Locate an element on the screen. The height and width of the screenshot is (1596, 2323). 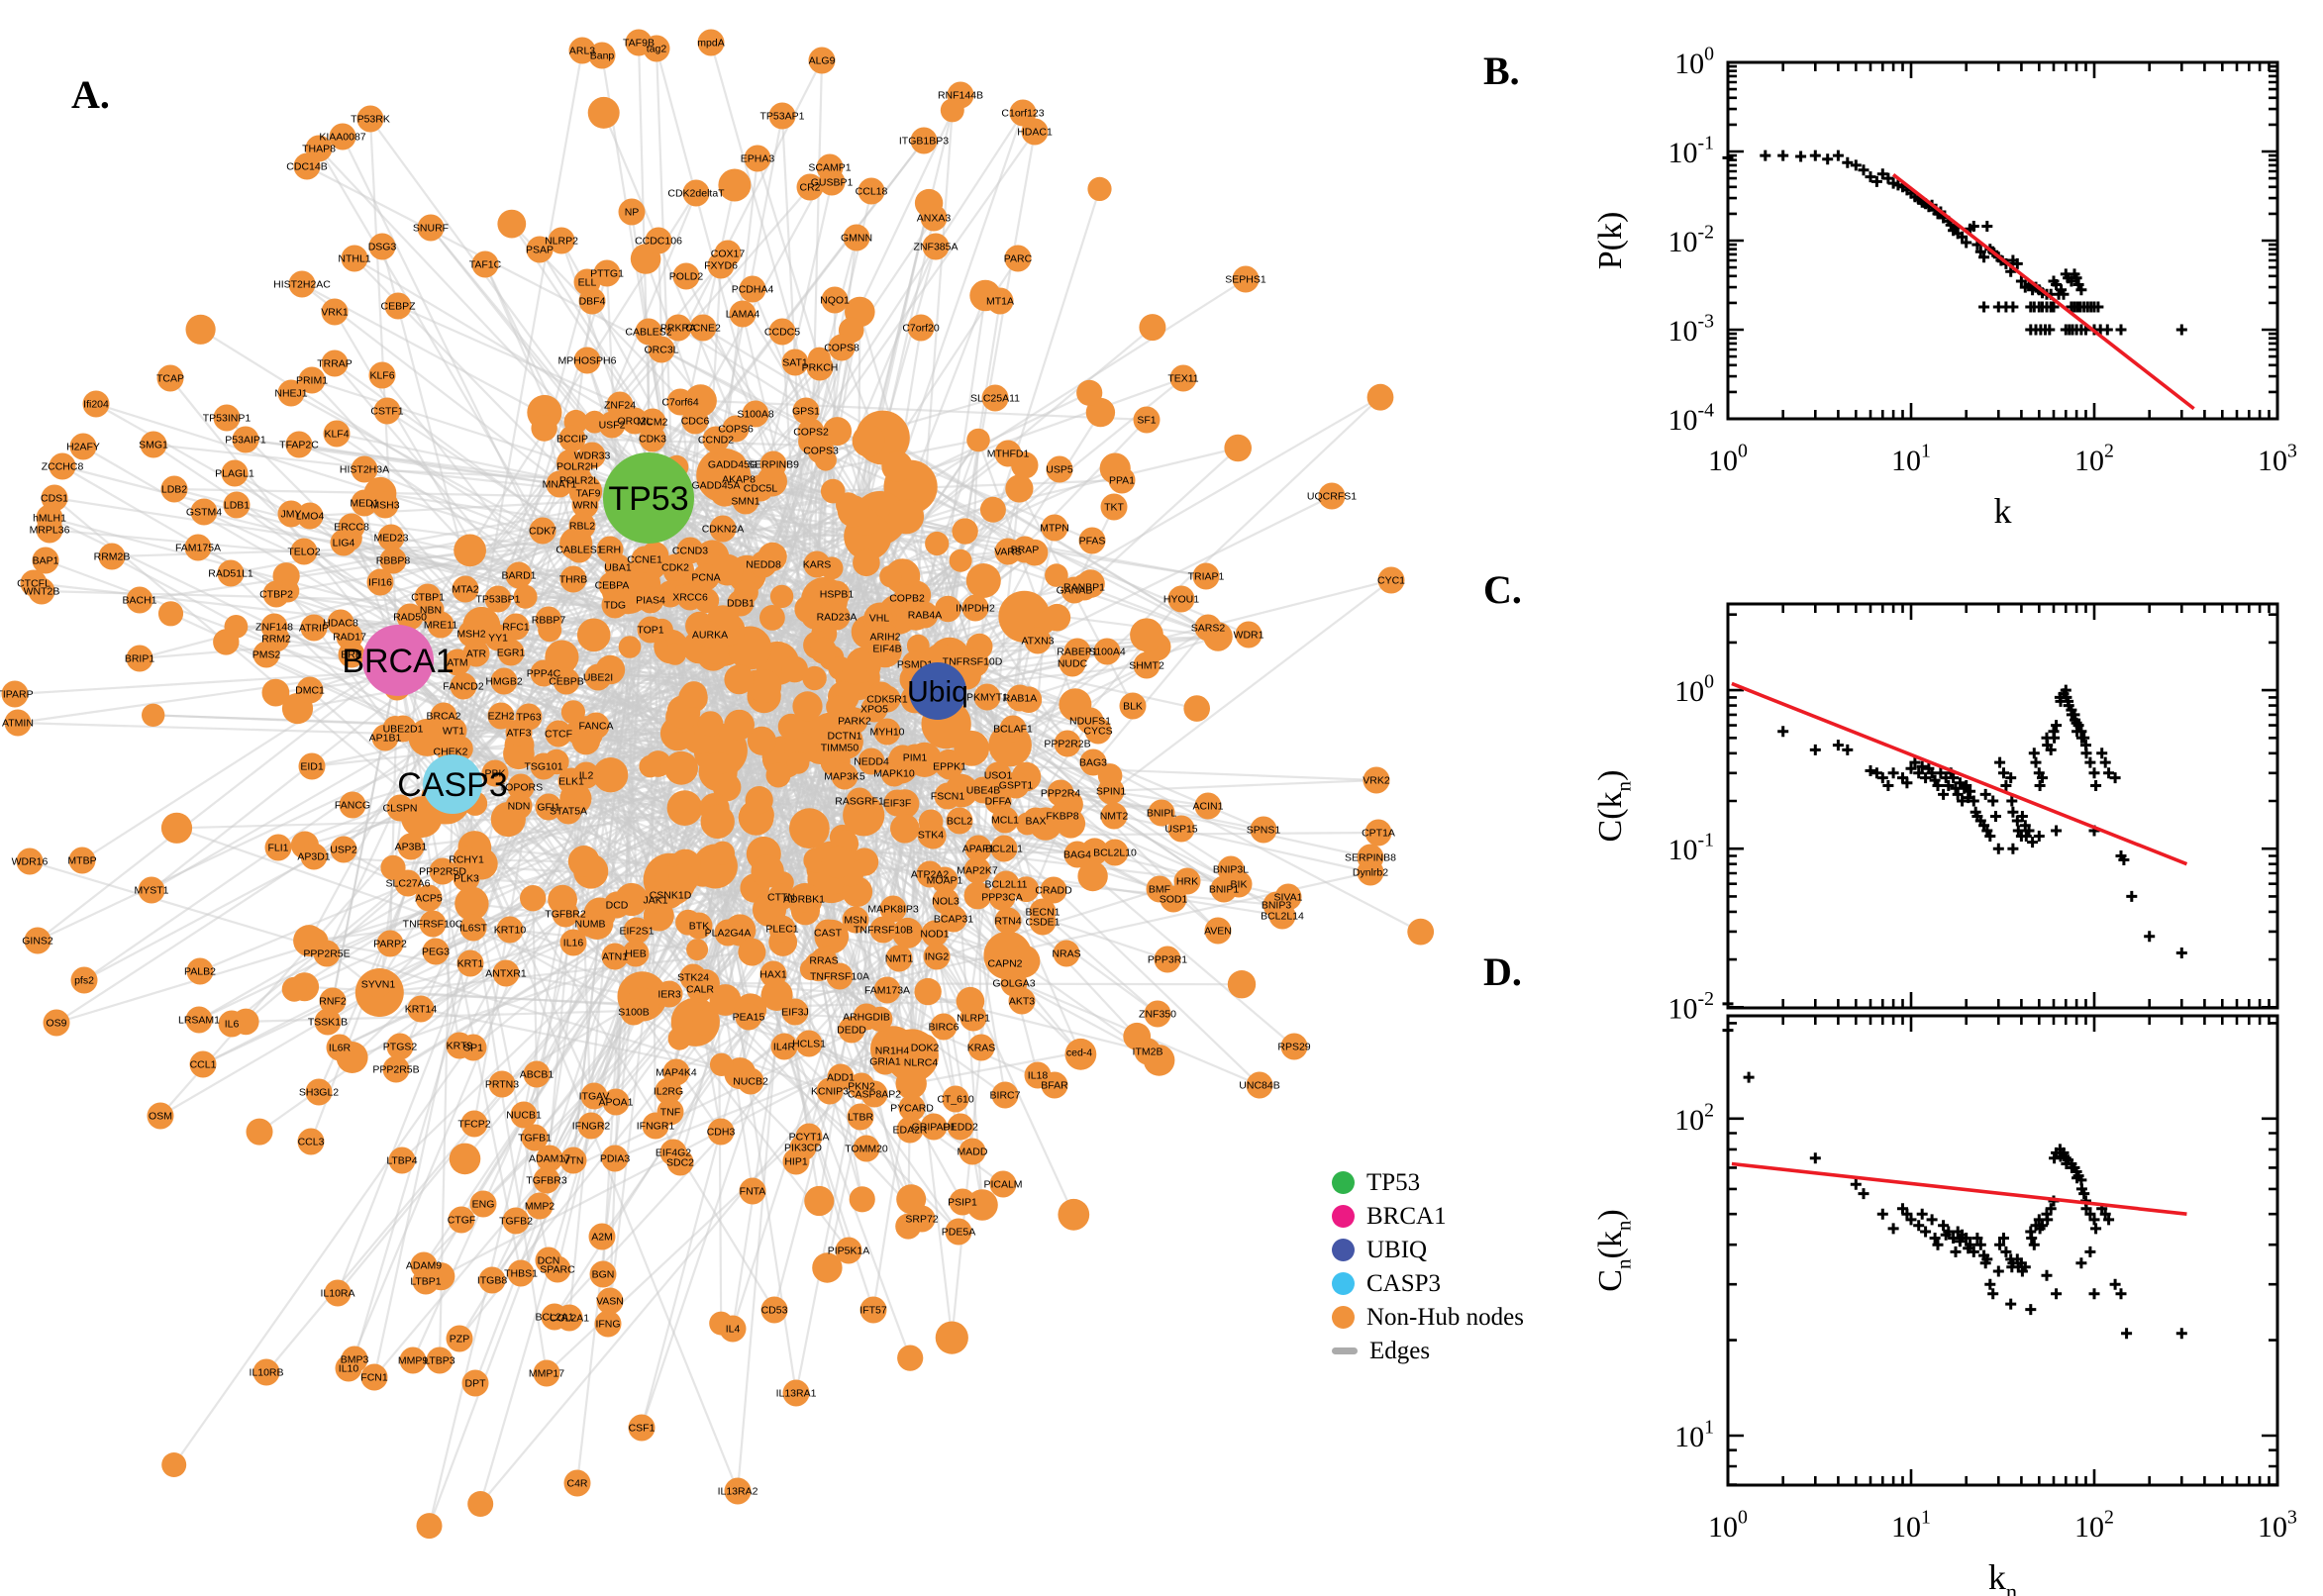
svg-text: Cn(kn) is located at coordinates (1614, 1250).